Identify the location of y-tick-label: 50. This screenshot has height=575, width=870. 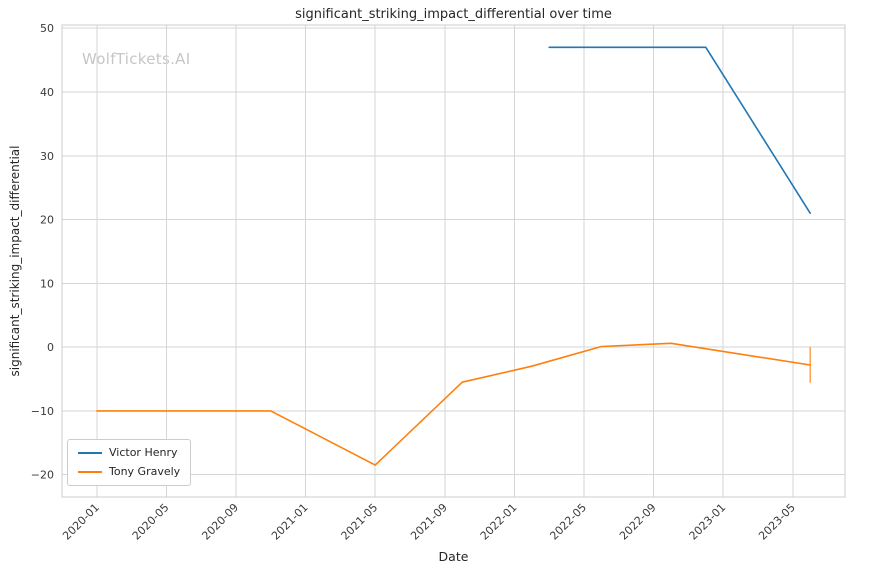
(47, 28).